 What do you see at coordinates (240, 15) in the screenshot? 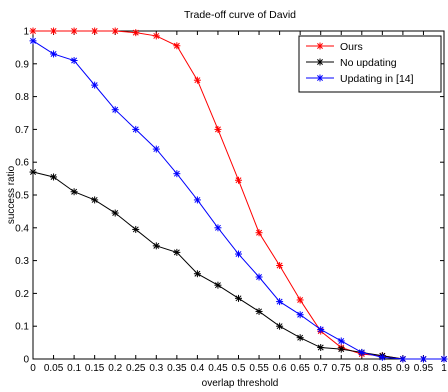
I see `chart-title: Trade-off curve of David` at bounding box center [240, 15].